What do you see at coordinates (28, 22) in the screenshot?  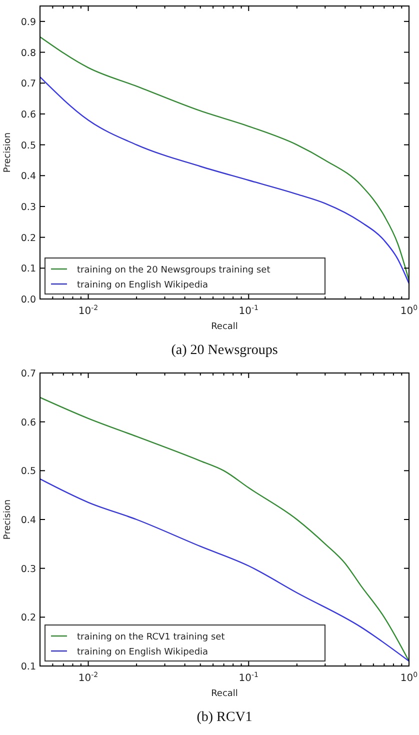 I see `y-tick-label: 0.9` at bounding box center [28, 22].